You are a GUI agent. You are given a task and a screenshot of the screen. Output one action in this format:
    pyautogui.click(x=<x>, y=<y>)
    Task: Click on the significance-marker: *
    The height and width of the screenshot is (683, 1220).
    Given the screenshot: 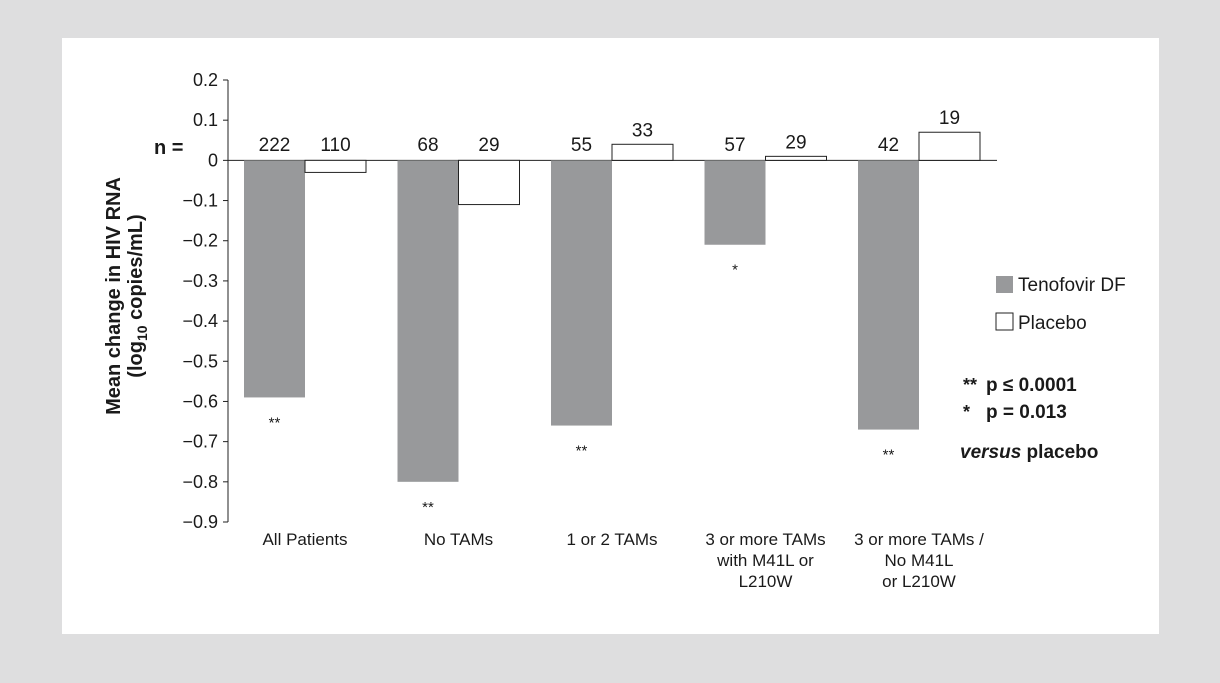 What is the action you would take?
    pyautogui.click(x=735, y=270)
    